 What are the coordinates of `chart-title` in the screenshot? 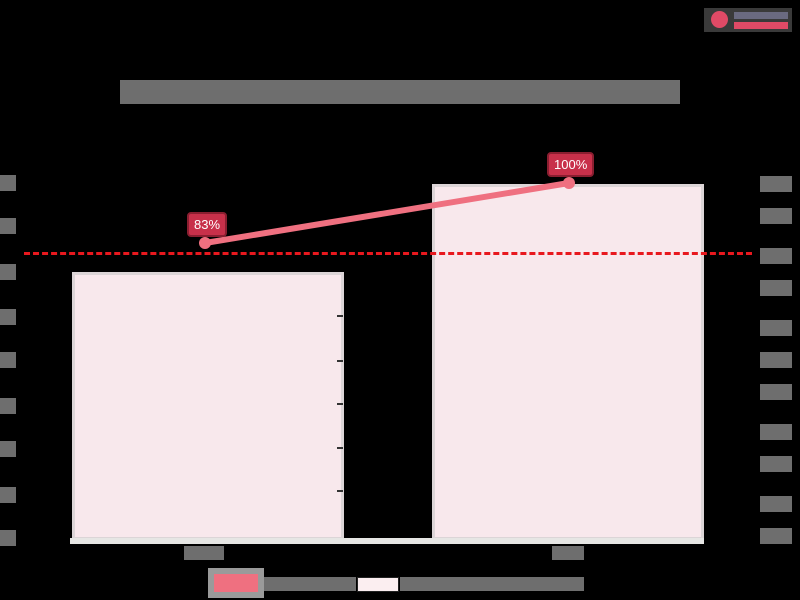 It's located at (400, 92).